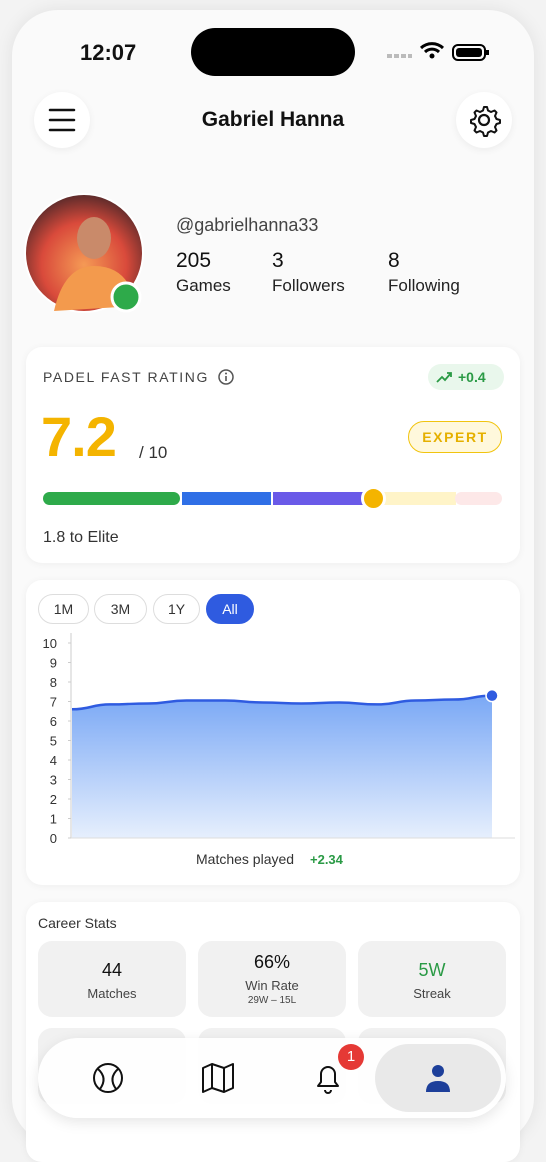  I want to click on menu-icon, so click(62, 120).